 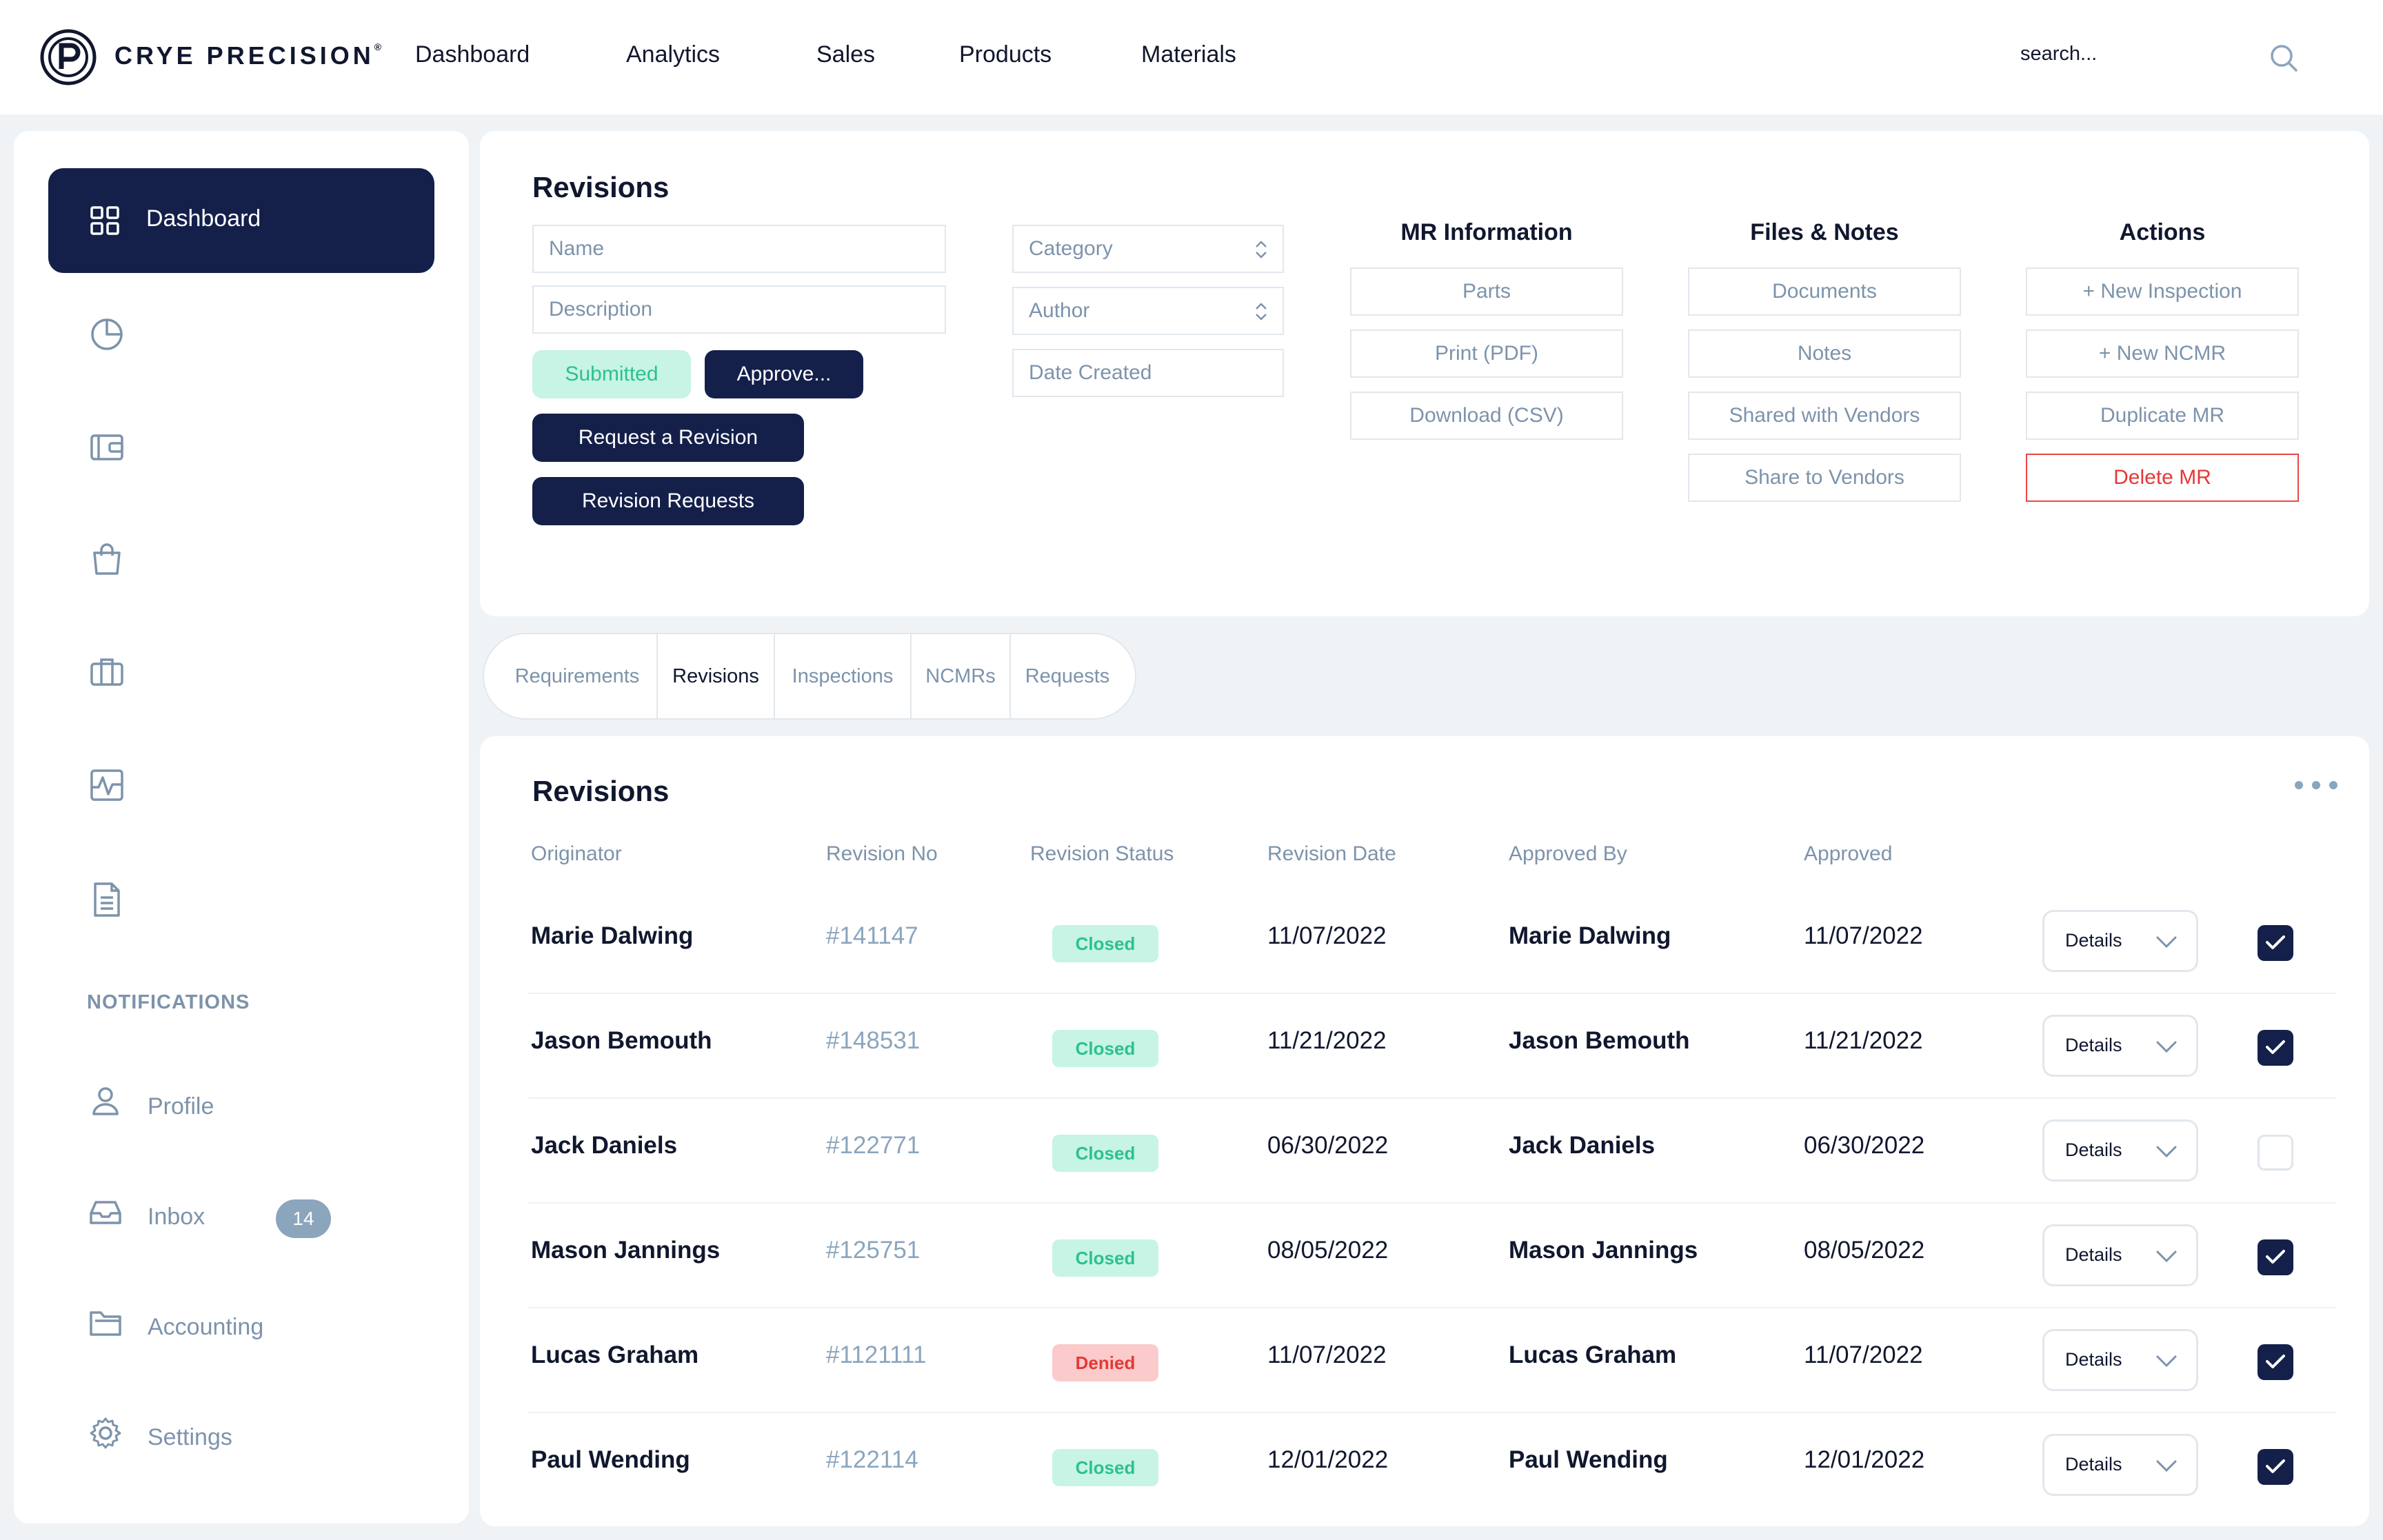 What do you see at coordinates (2162, 354) in the screenshot?
I see `new-ncmr-button: + New NCMR` at bounding box center [2162, 354].